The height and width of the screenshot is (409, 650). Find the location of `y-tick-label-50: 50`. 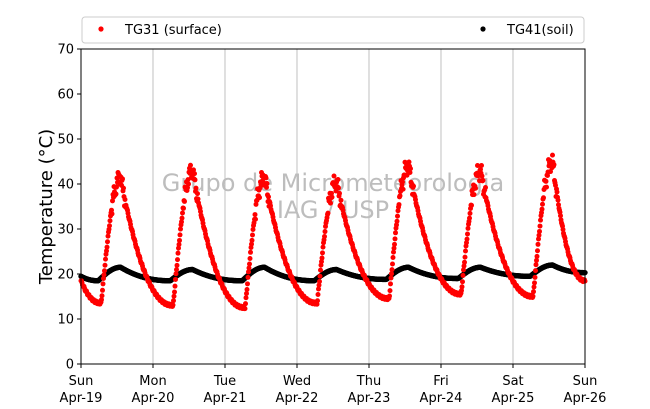

y-tick-label-50: 50 is located at coordinates (65, 140).